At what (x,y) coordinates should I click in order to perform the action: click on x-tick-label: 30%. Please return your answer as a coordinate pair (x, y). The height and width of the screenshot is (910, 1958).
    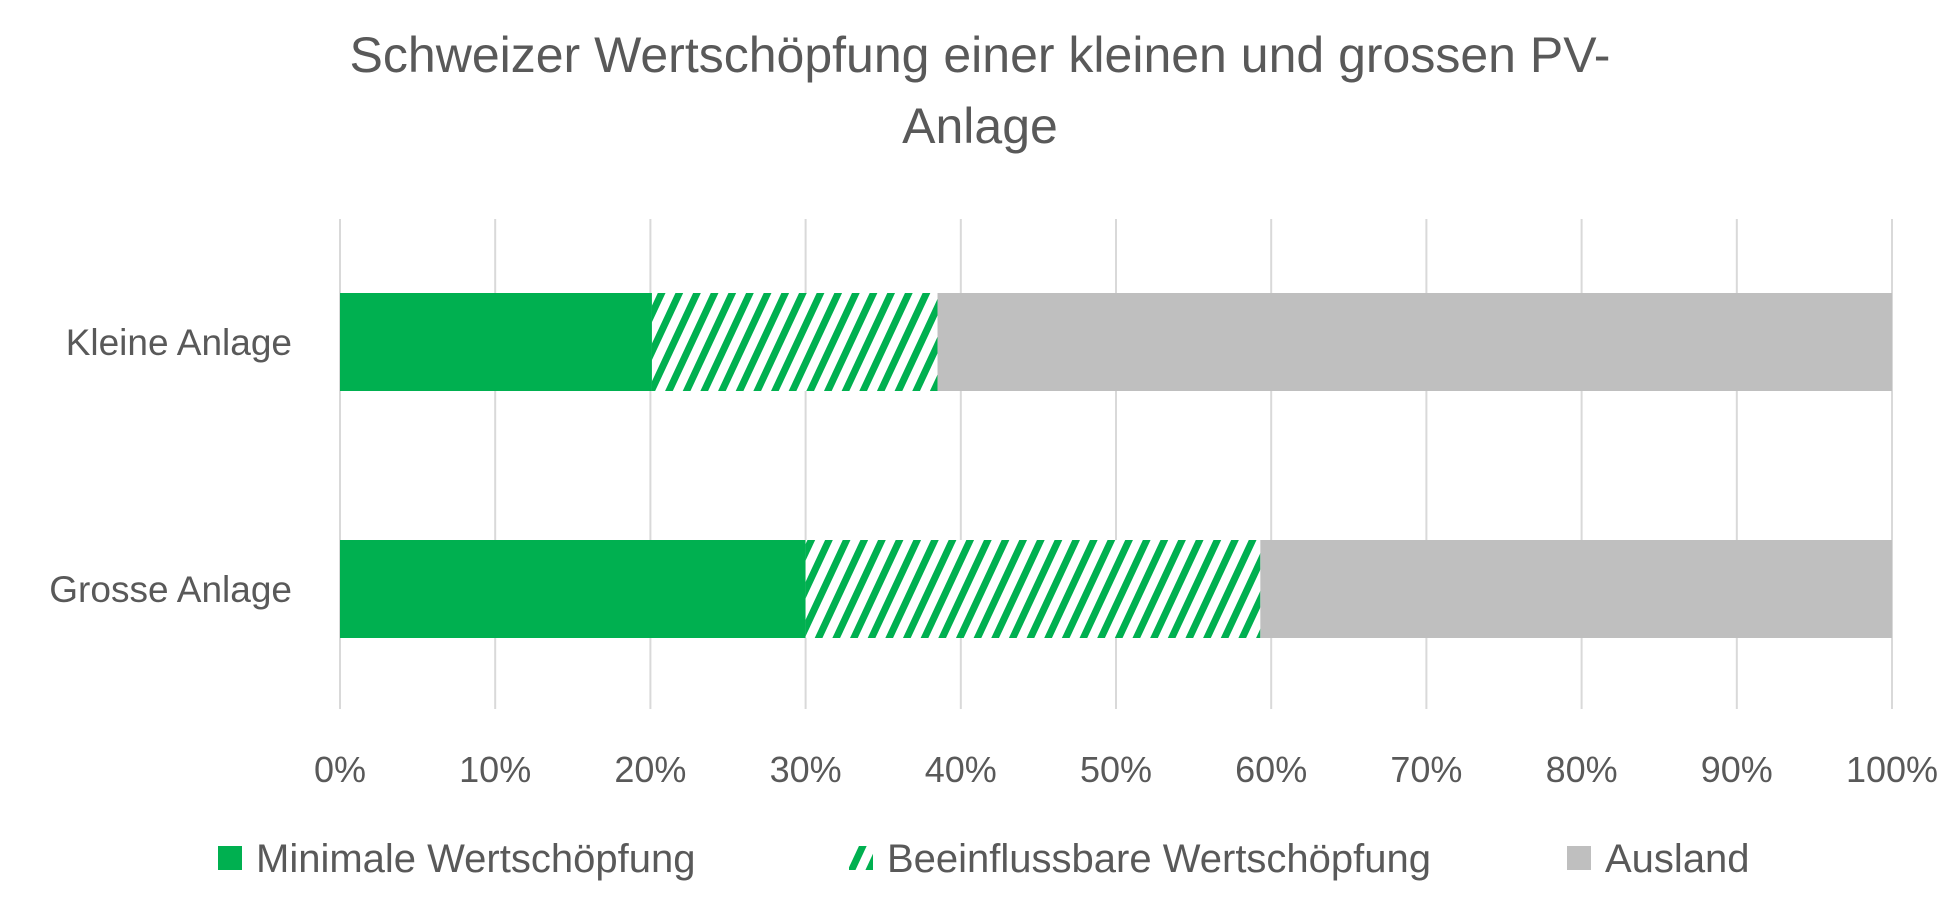
    Looking at the image, I should click on (806, 769).